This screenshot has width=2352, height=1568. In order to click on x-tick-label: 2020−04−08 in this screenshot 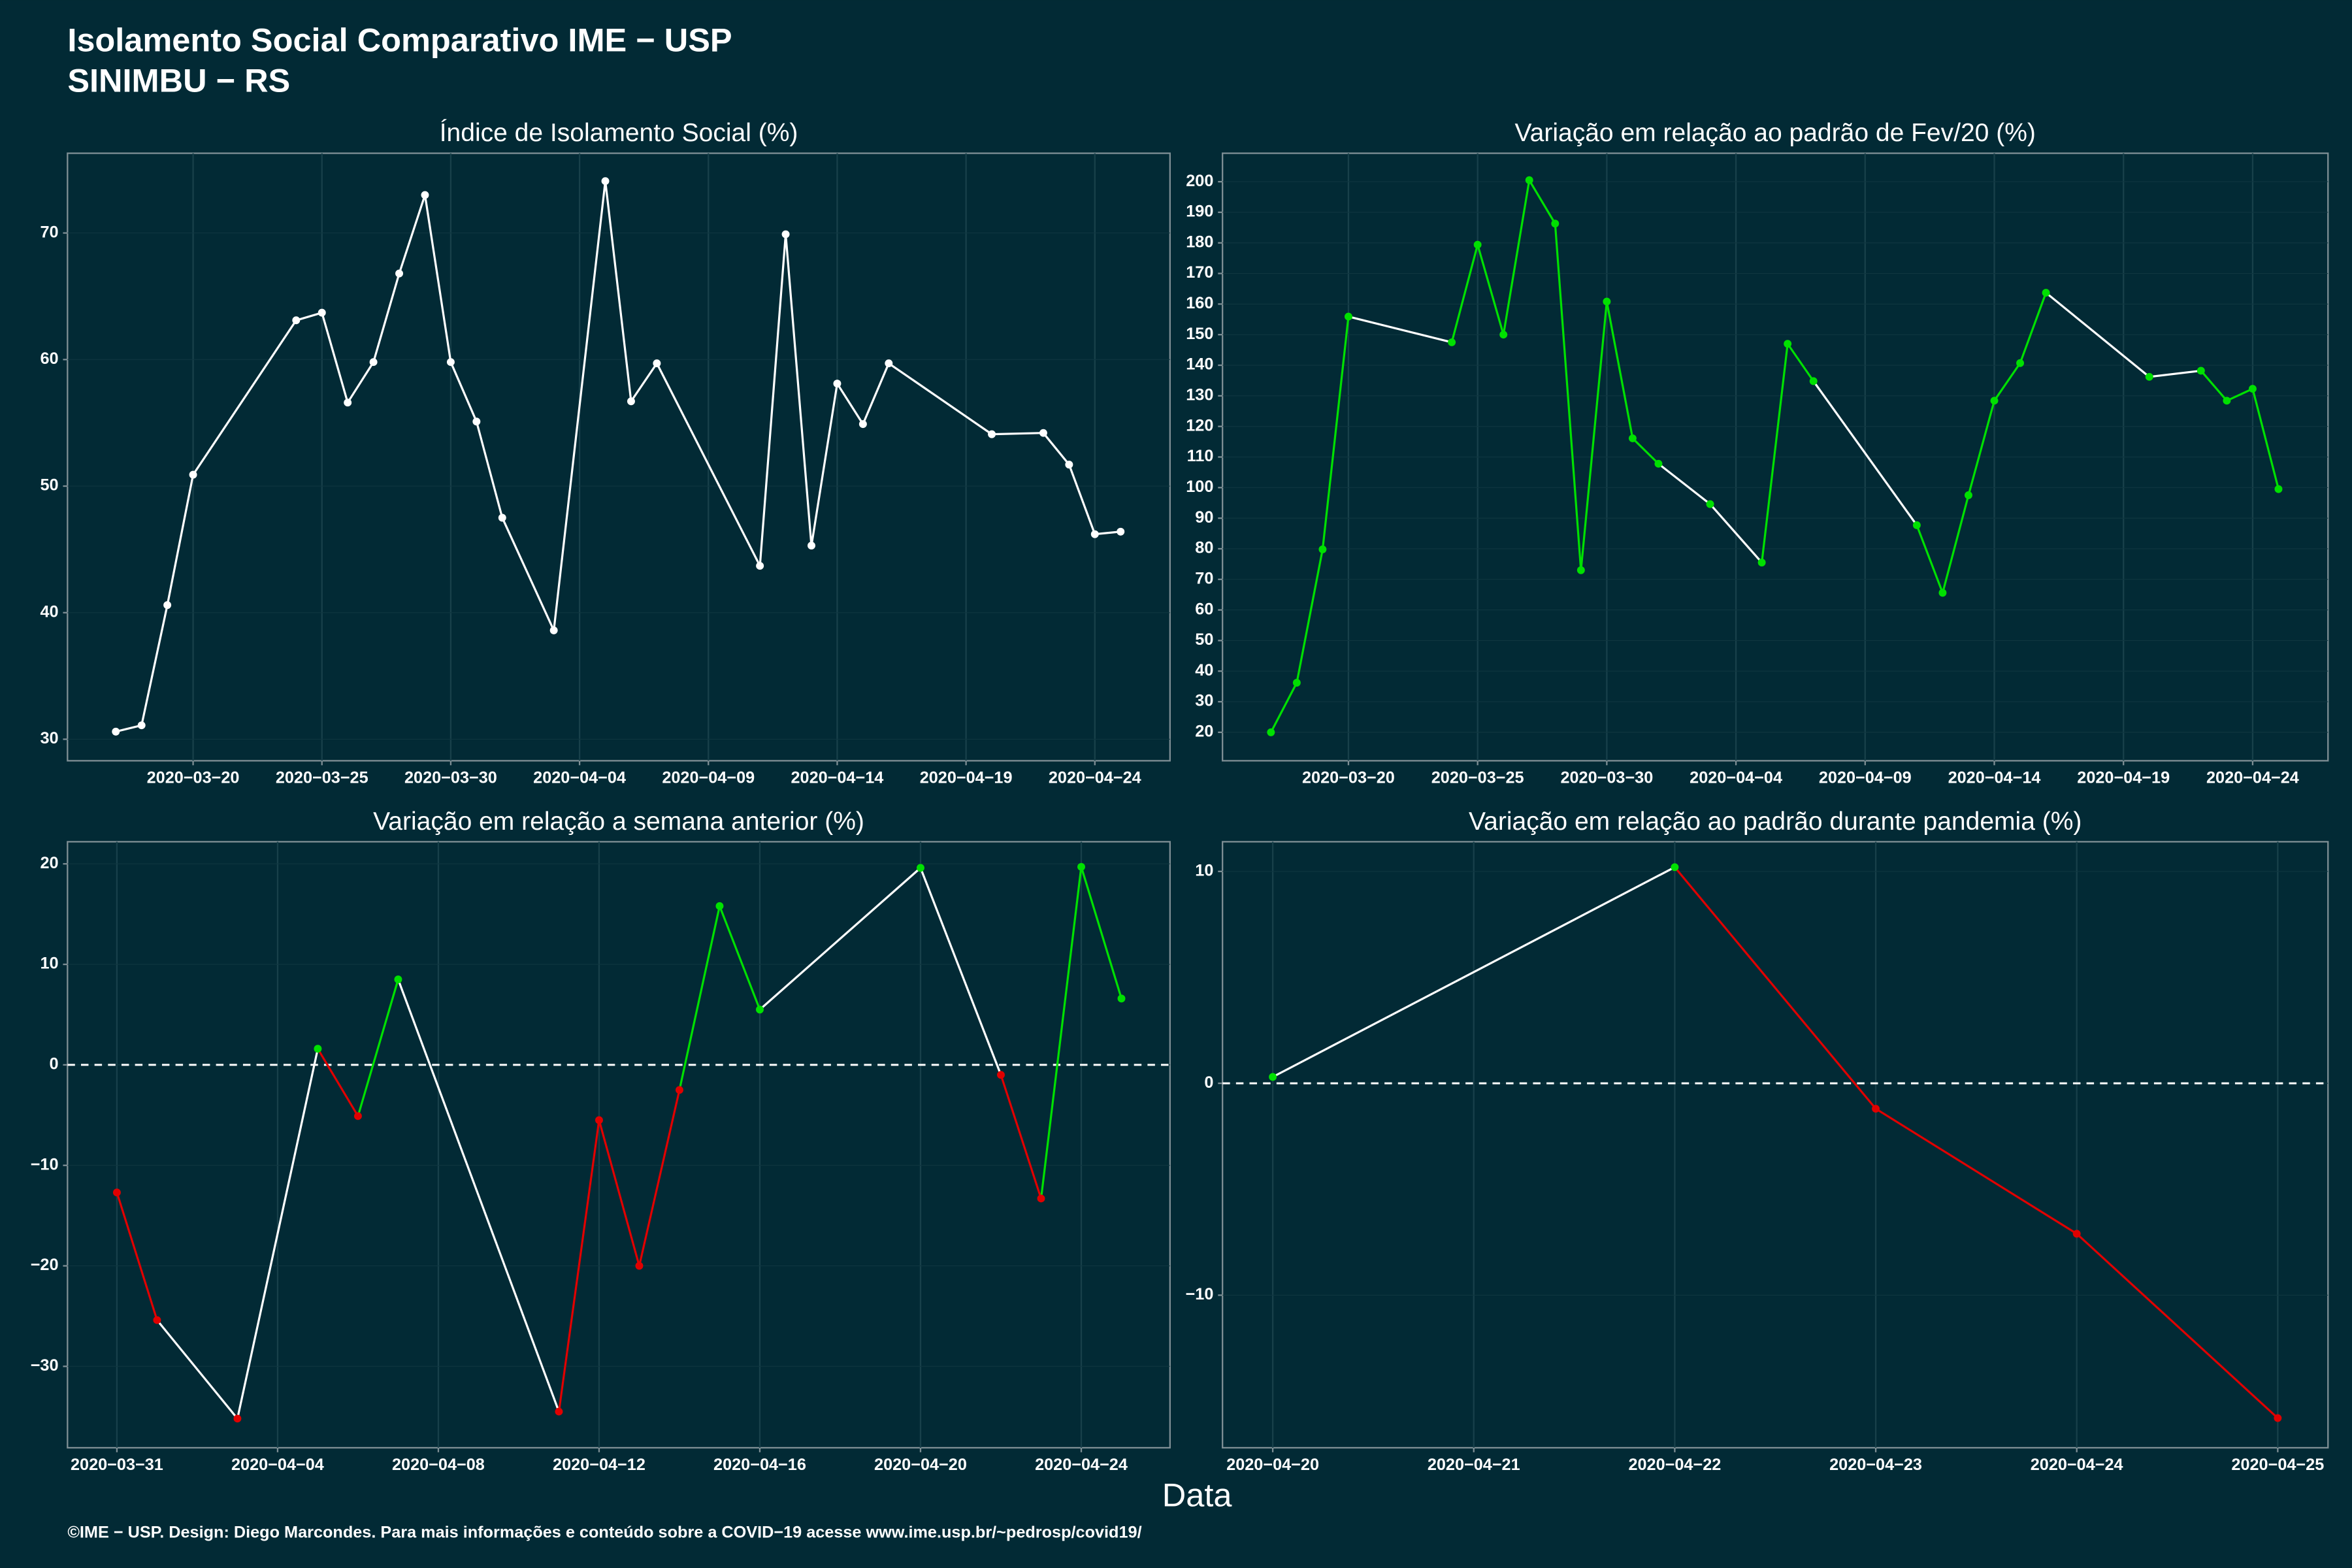, I will do `click(438, 1465)`.